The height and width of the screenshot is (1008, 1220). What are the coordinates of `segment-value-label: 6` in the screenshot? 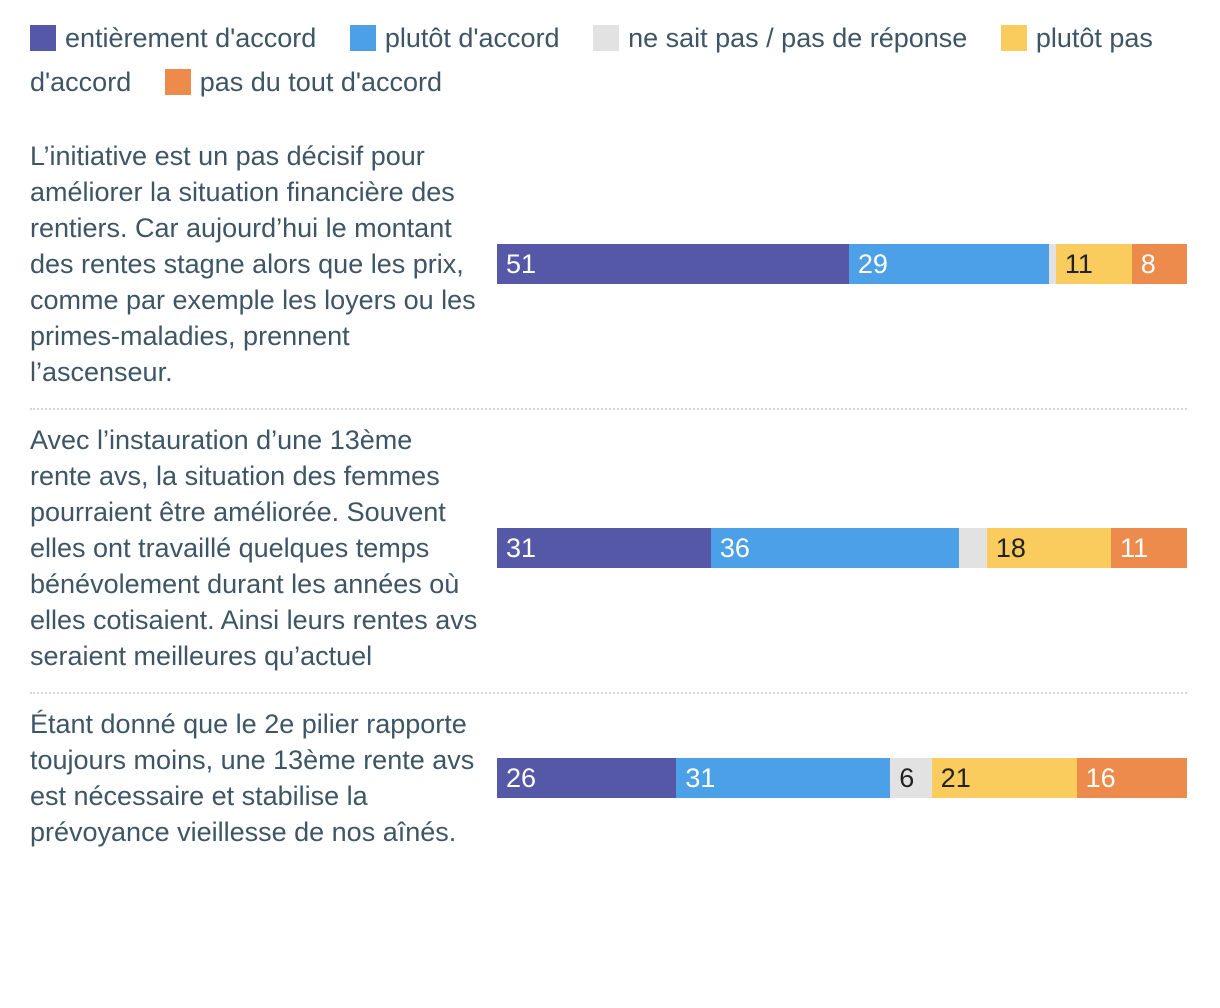 It's located at (907, 777).